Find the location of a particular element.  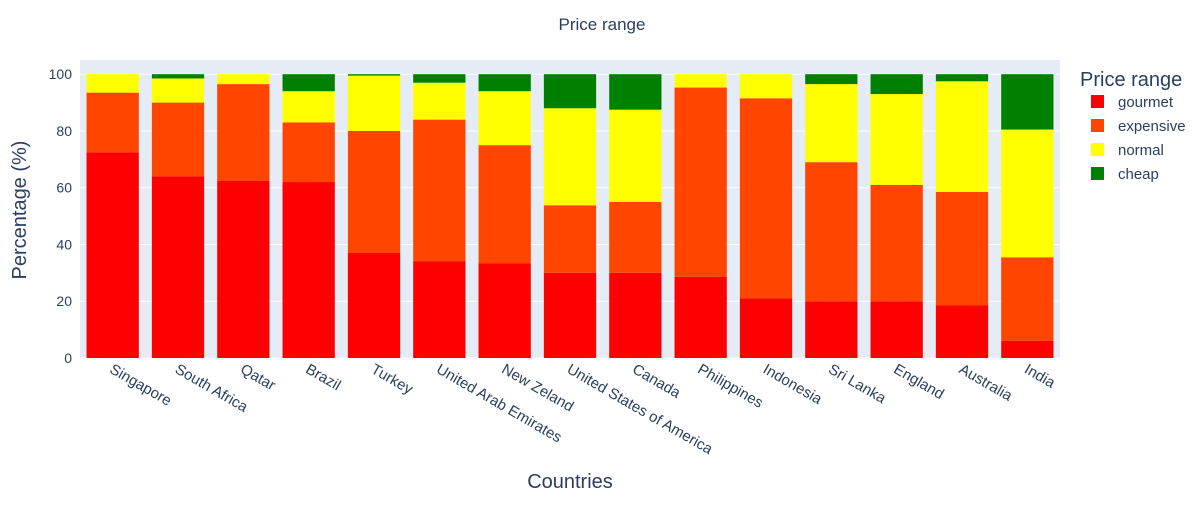

y-tick-label: 60 is located at coordinates (64, 188).